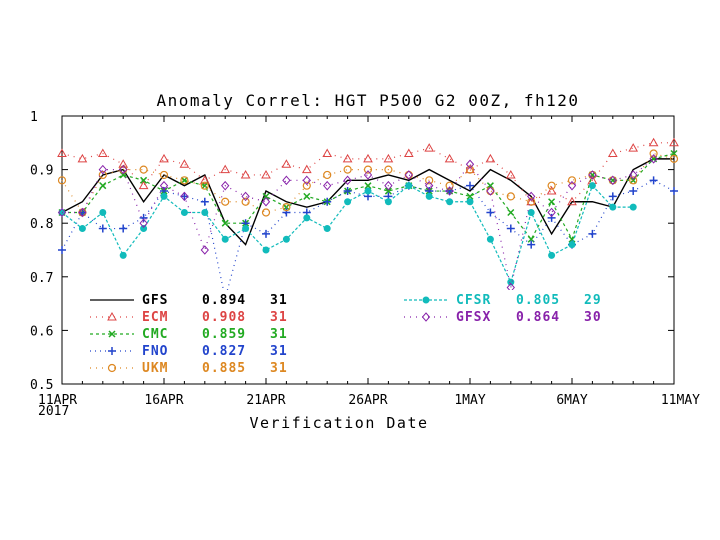  I want to click on legend-mean-gfsx: 0.864, so click(538, 317).